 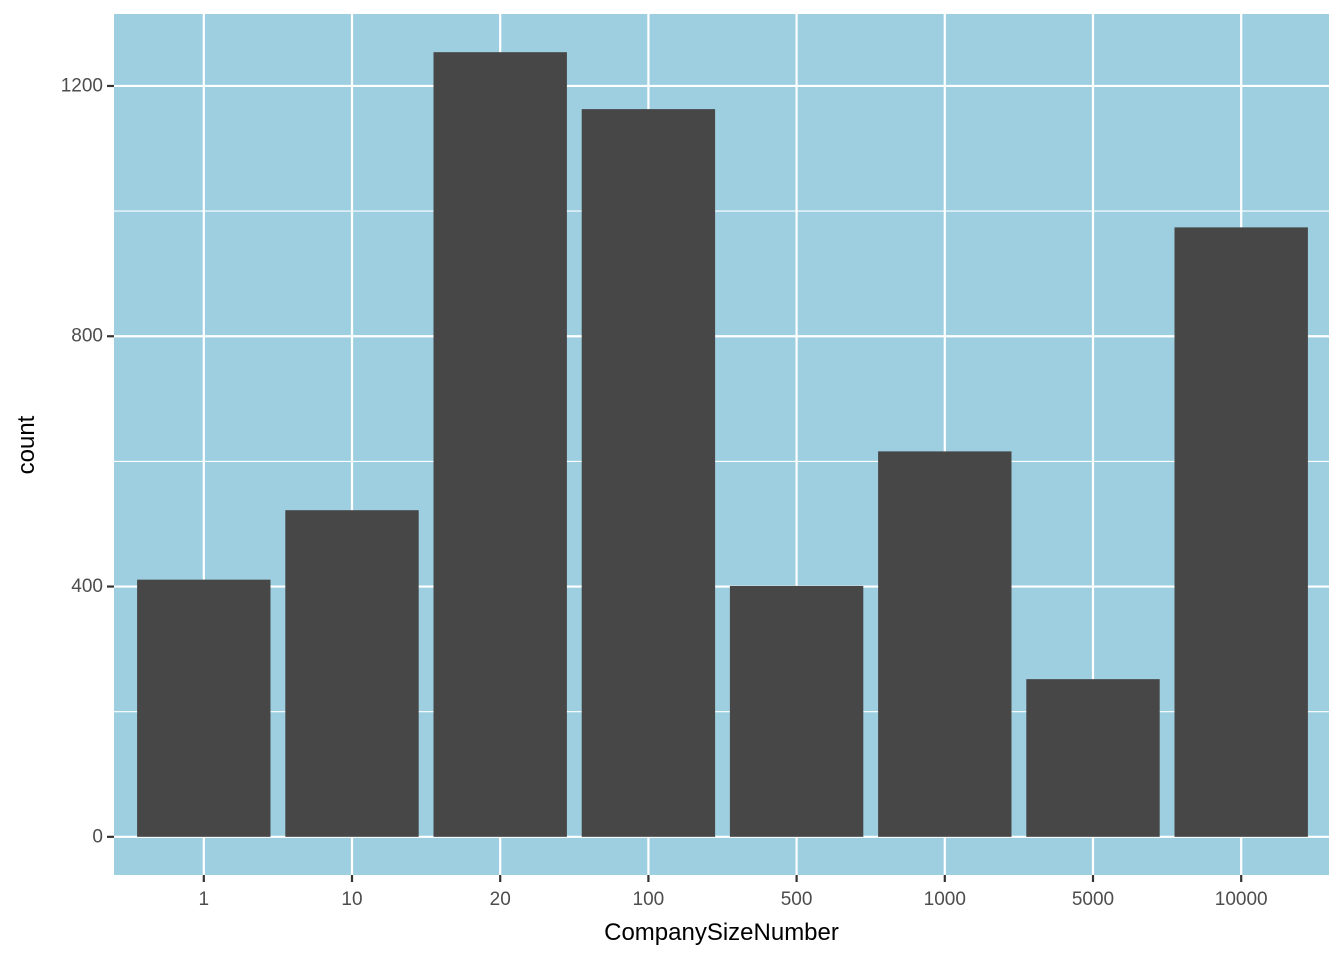 I want to click on y-tick-label: 800, so click(x=87, y=336).